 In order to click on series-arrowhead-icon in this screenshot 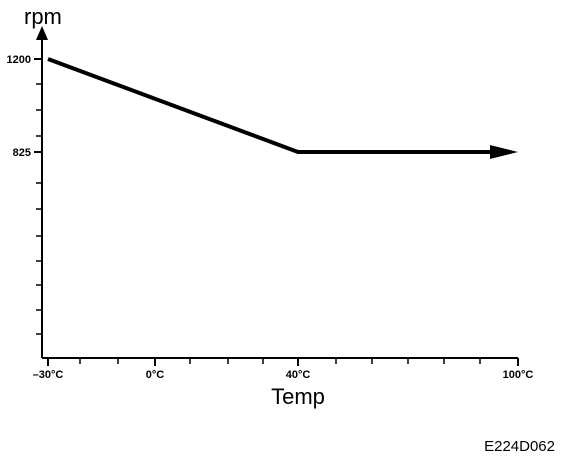, I will do `click(504, 152)`.